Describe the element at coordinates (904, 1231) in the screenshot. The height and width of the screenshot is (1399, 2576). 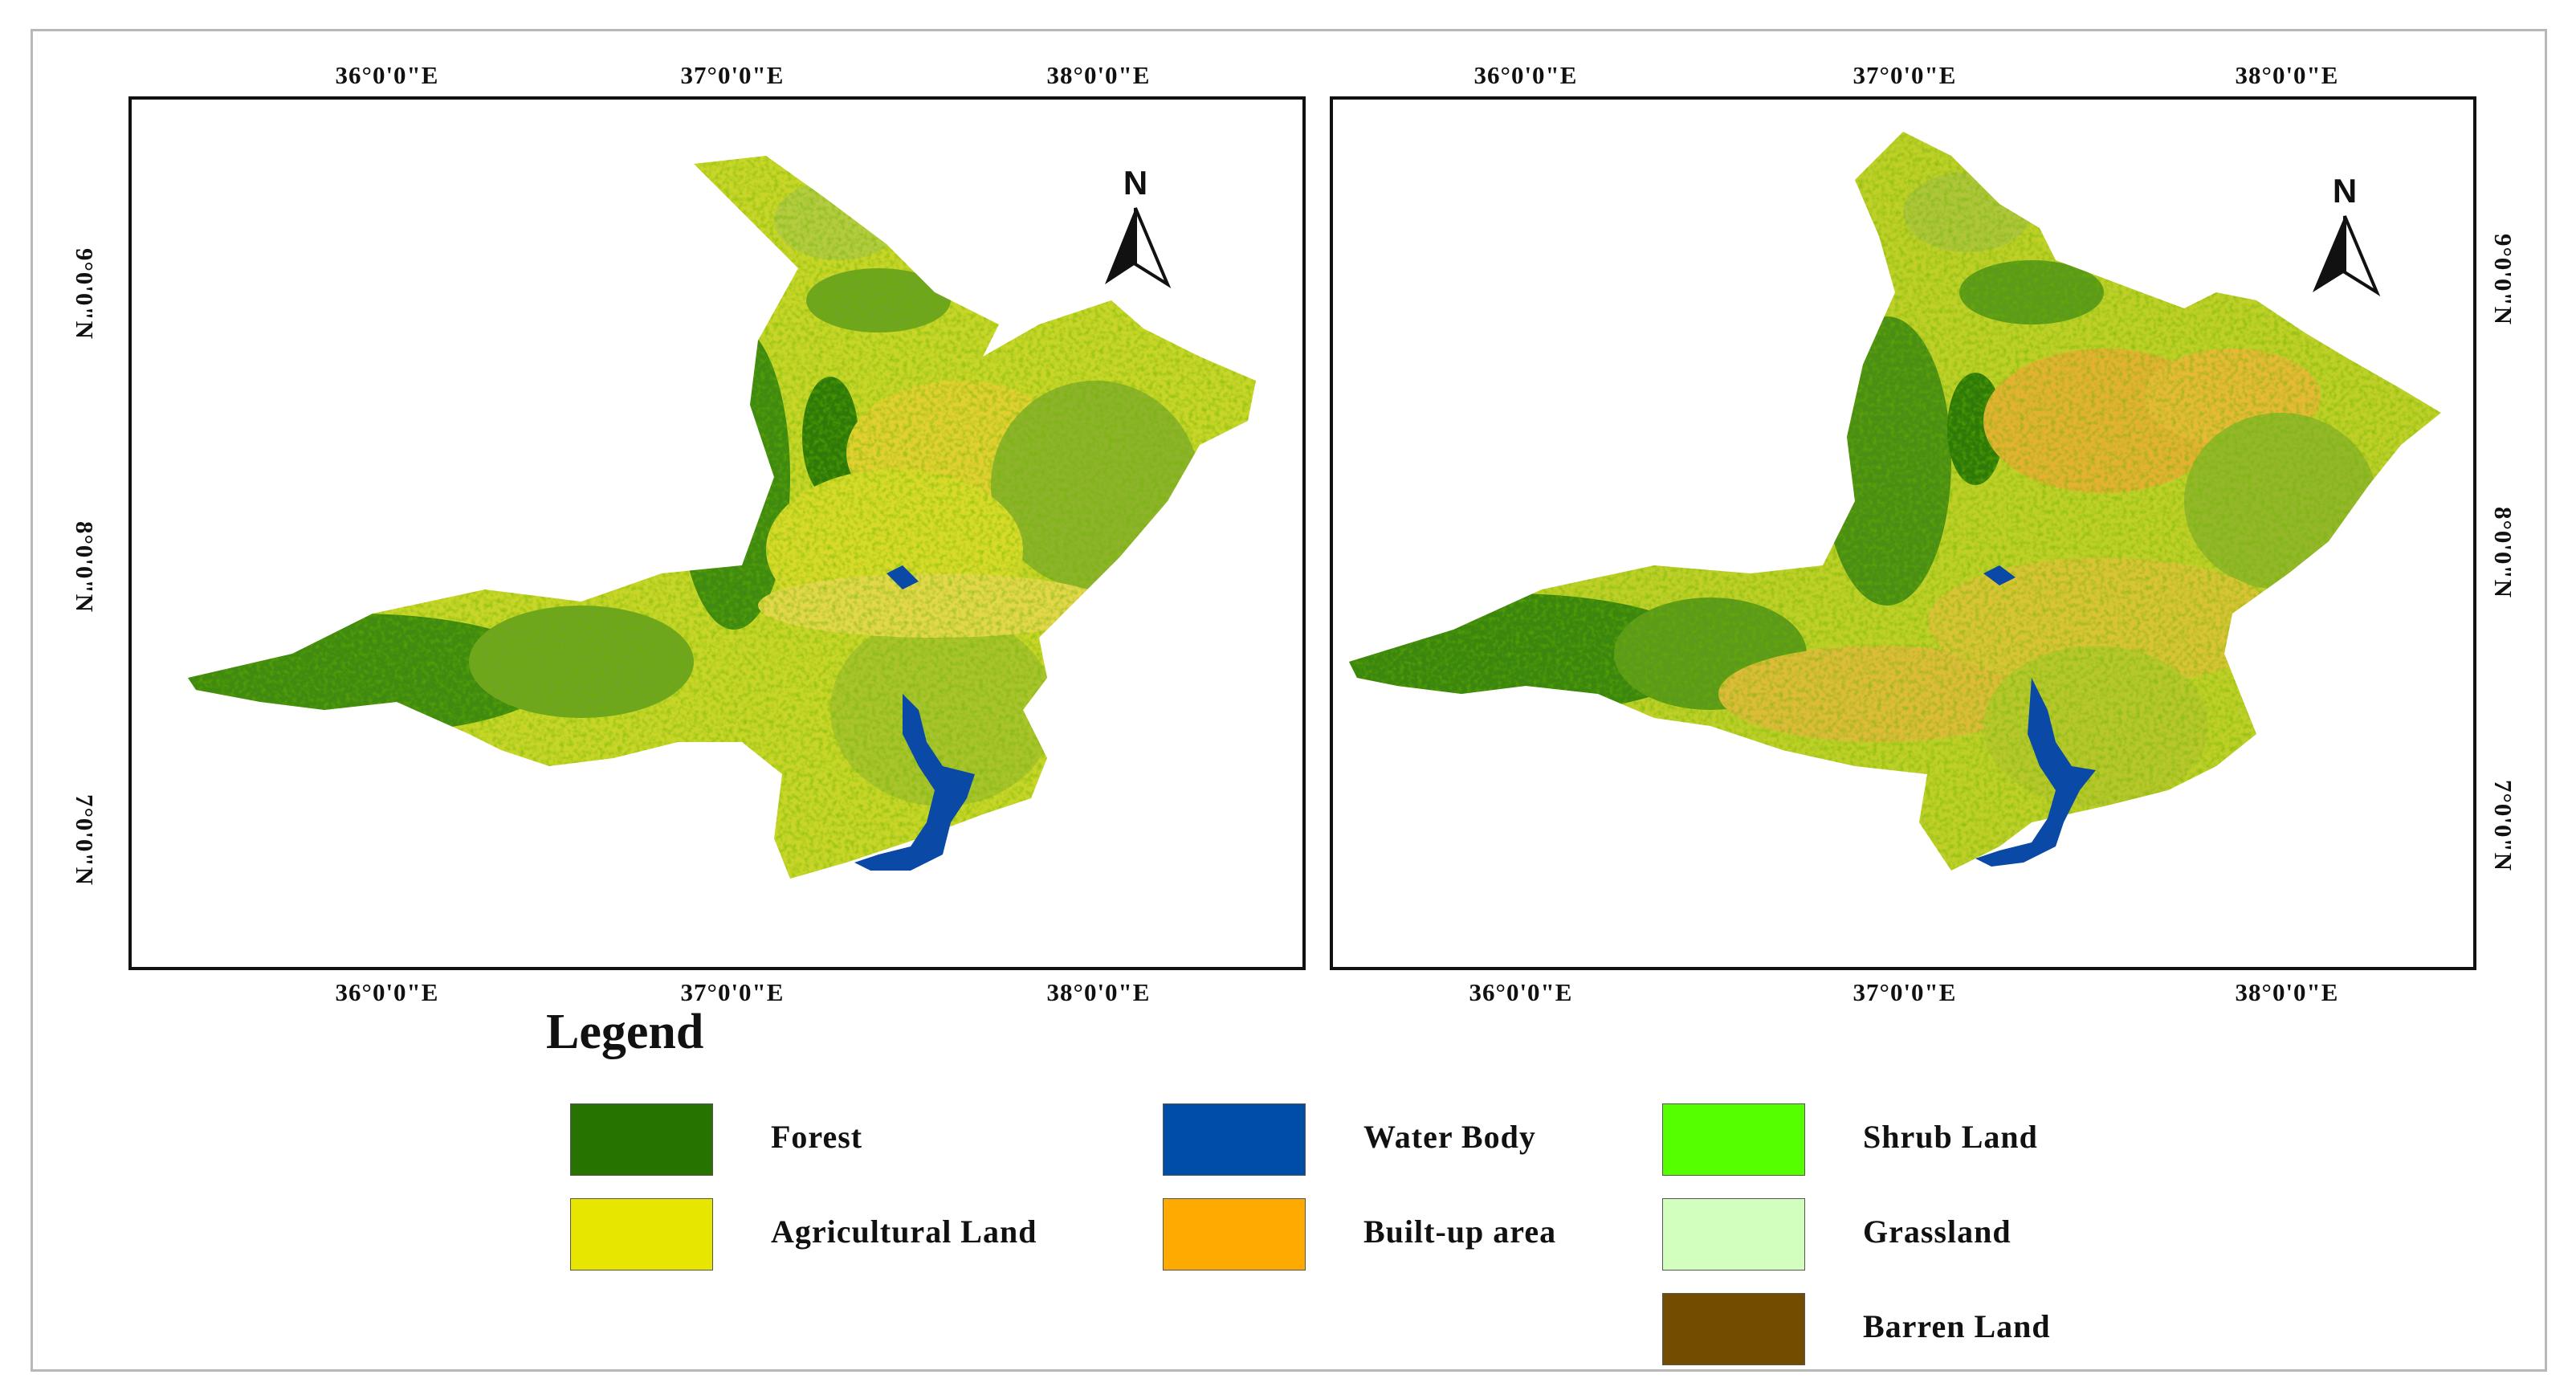
I see `legend-label-agricultural-land: Agricultural Land` at that location.